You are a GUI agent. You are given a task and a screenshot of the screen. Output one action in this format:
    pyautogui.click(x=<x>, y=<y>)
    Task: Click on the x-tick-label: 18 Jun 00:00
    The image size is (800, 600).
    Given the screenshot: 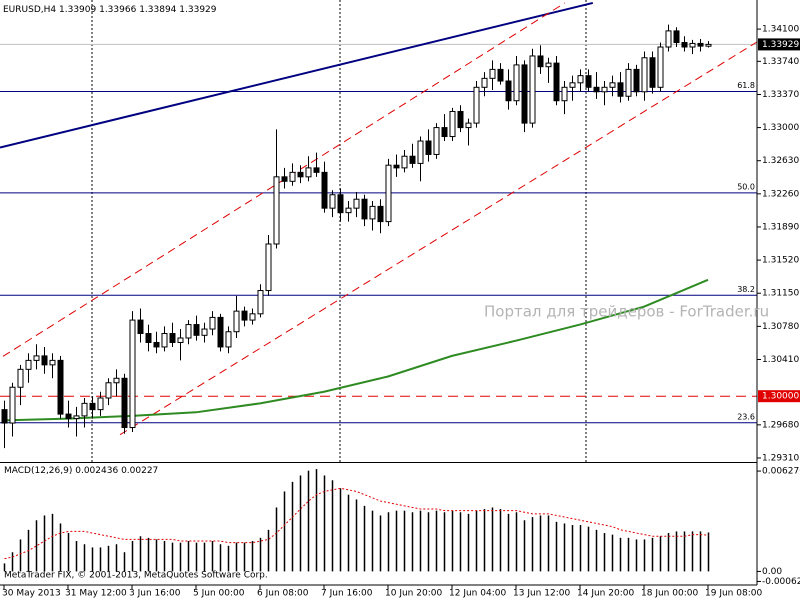 What is the action you would take?
    pyautogui.click(x=669, y=594)
    